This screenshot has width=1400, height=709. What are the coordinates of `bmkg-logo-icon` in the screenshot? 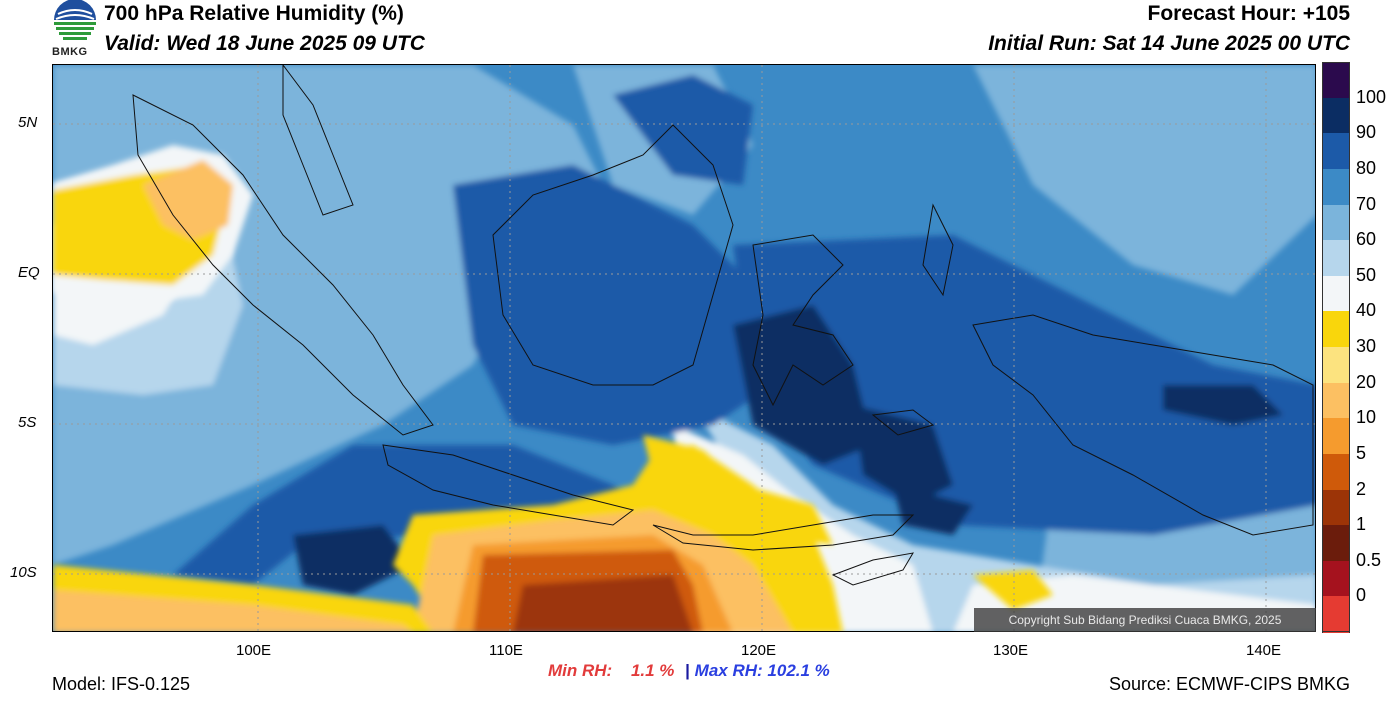 It's located at (75, 20).